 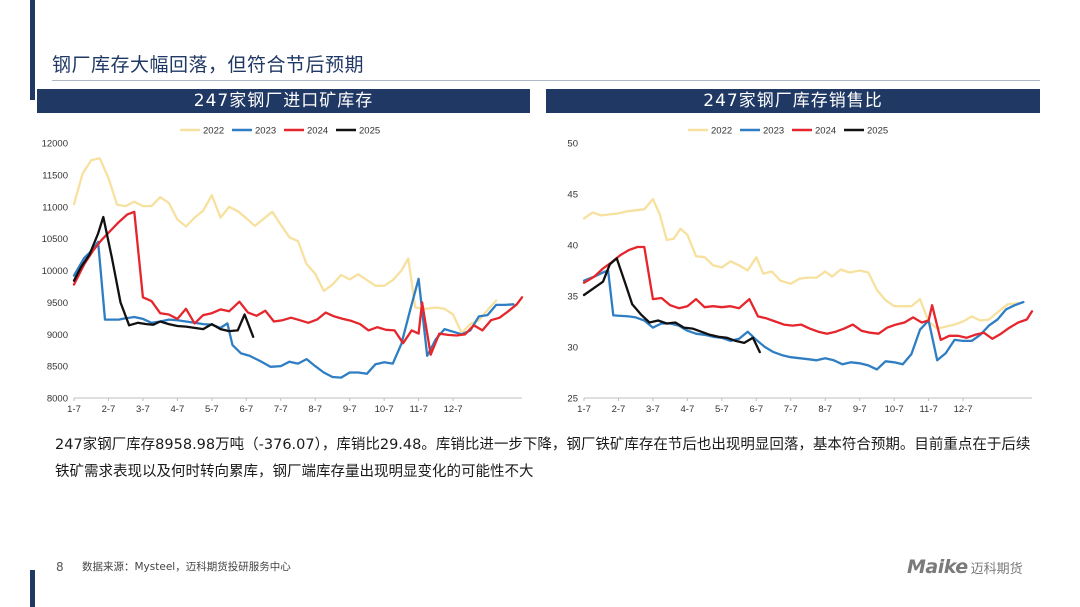 I want to click on chart-1-legend-label-2023: 2023, so click(x=773, y=131).